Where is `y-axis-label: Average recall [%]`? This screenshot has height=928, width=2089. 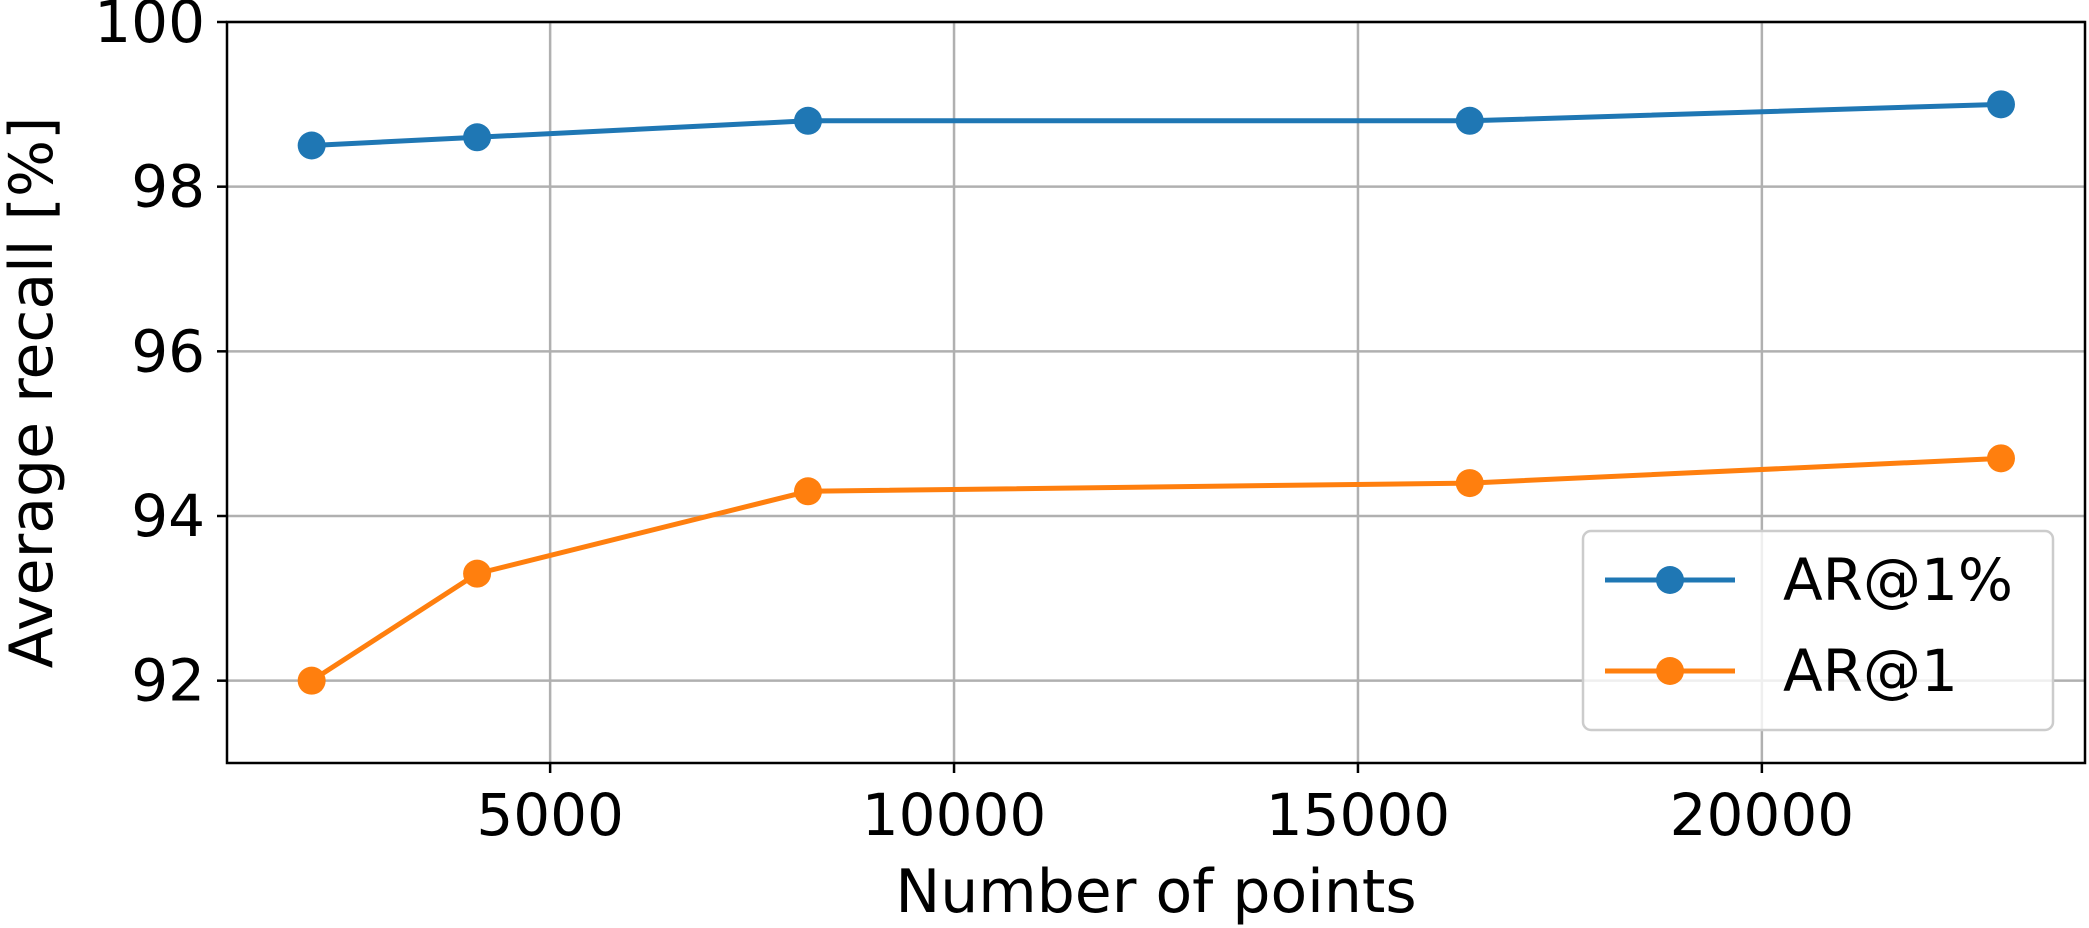
y-axis-label: Average recall [%] is located at coordinates (33, 393).